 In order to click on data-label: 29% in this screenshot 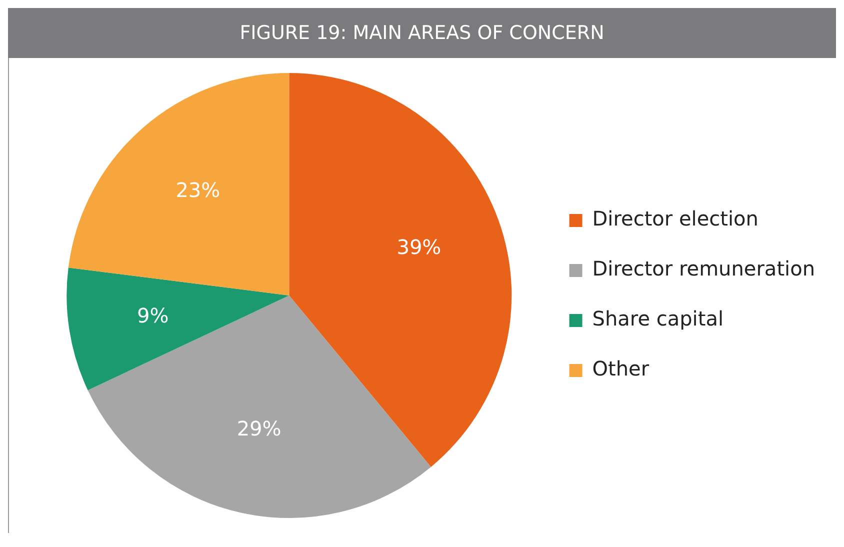, I will do `click(259, 428)`.